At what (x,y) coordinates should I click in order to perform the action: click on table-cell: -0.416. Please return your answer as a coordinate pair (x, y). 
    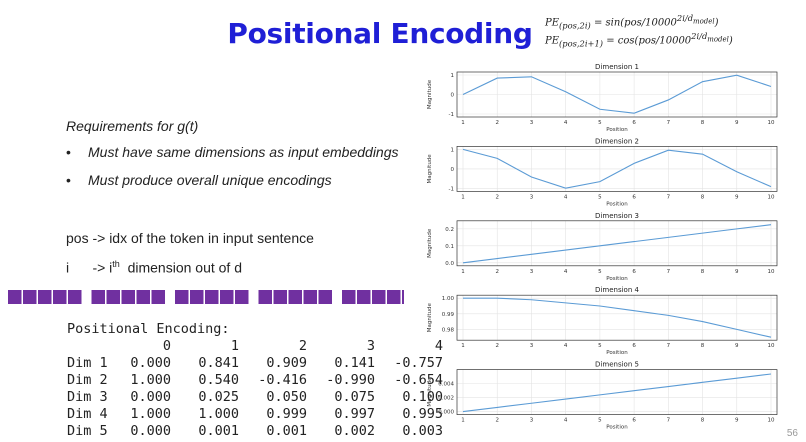
    Looking at the image, I should click on (282, 380).